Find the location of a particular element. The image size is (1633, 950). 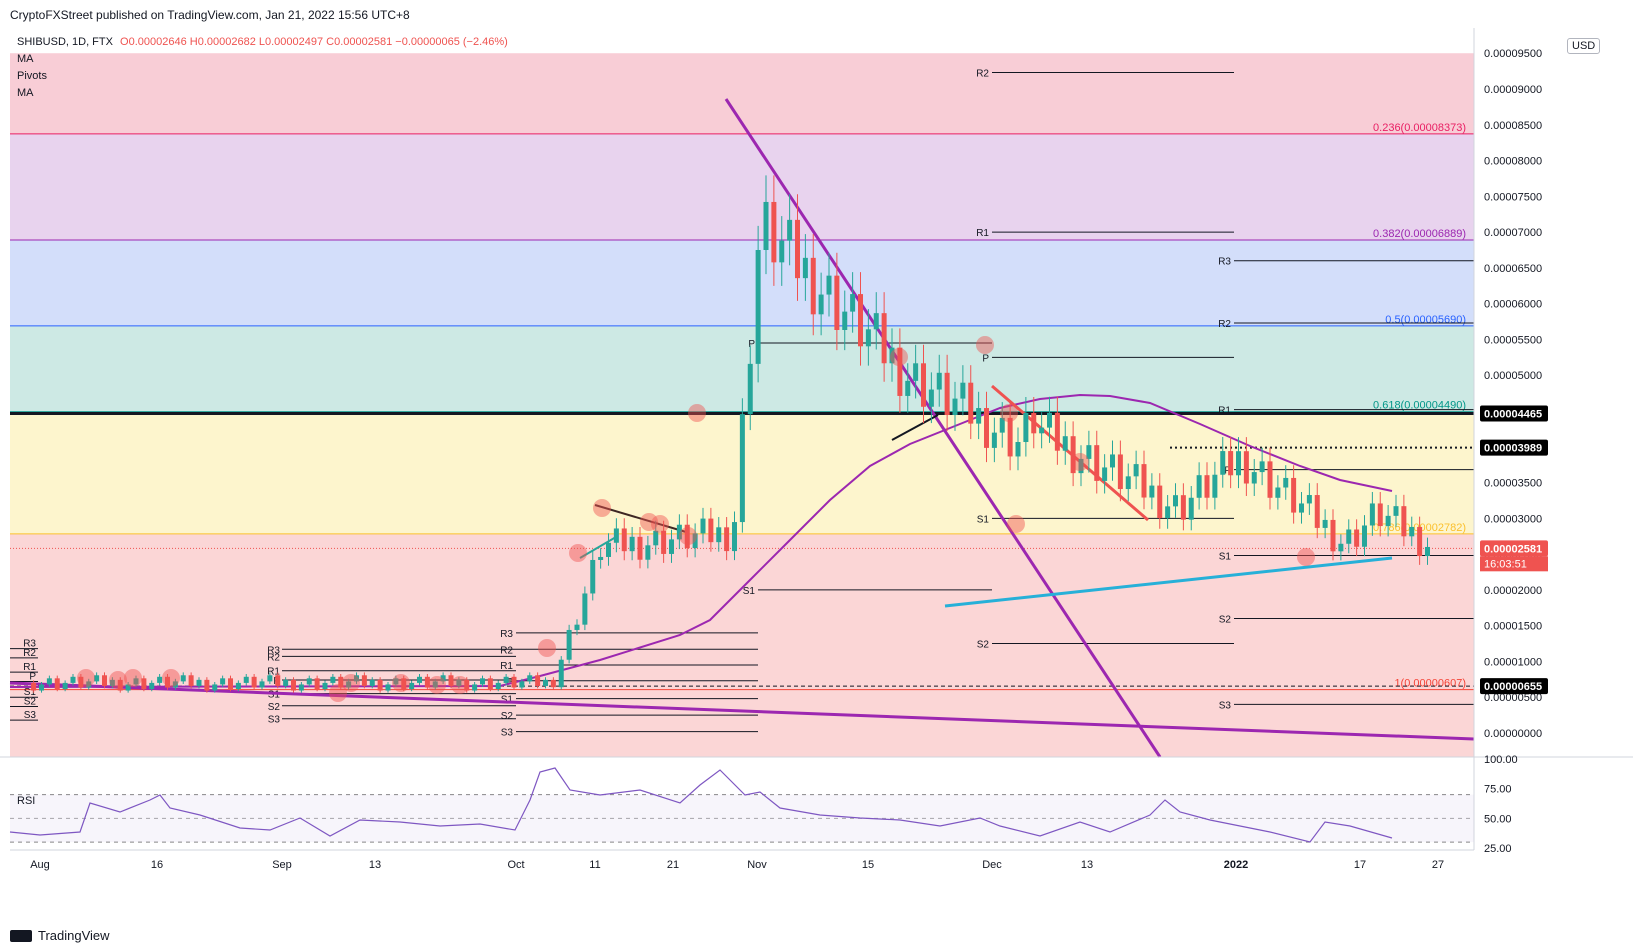

pivot-label: P is located at coordinates (1227, 471).